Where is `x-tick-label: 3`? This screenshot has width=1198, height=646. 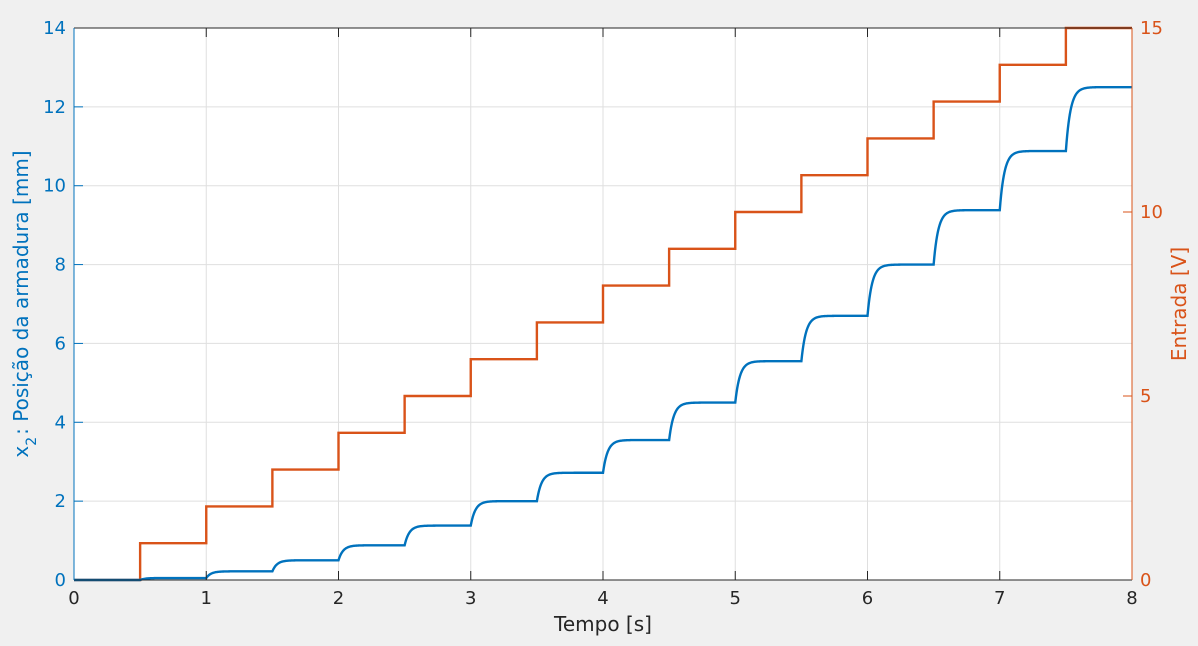
x-tick-label: 3 is located at coordinates (470, 598).